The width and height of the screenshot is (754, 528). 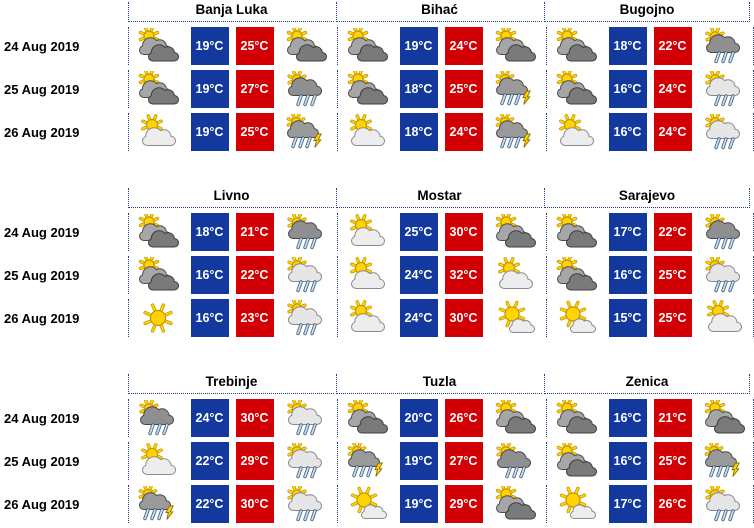 I want to click on city-day-forecast: 19°C 27°C, so click(x=231, y=89).